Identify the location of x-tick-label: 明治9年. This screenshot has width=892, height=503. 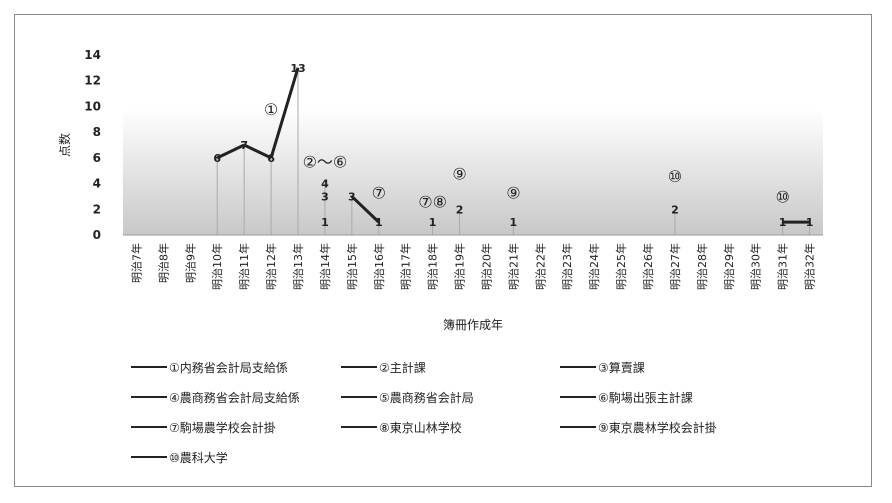
(190, 263).